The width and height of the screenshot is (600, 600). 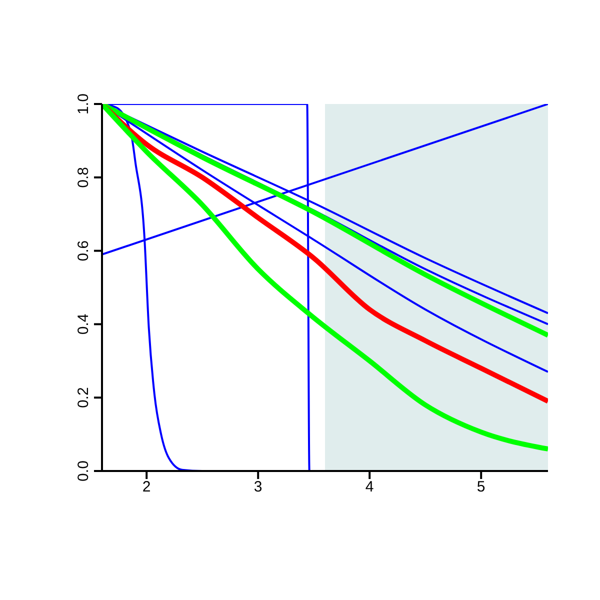 What do you see at coordinates (83, 397) in the screenshot?
I see `y-tick-label: 0.2` at bounding box center [83, 397].